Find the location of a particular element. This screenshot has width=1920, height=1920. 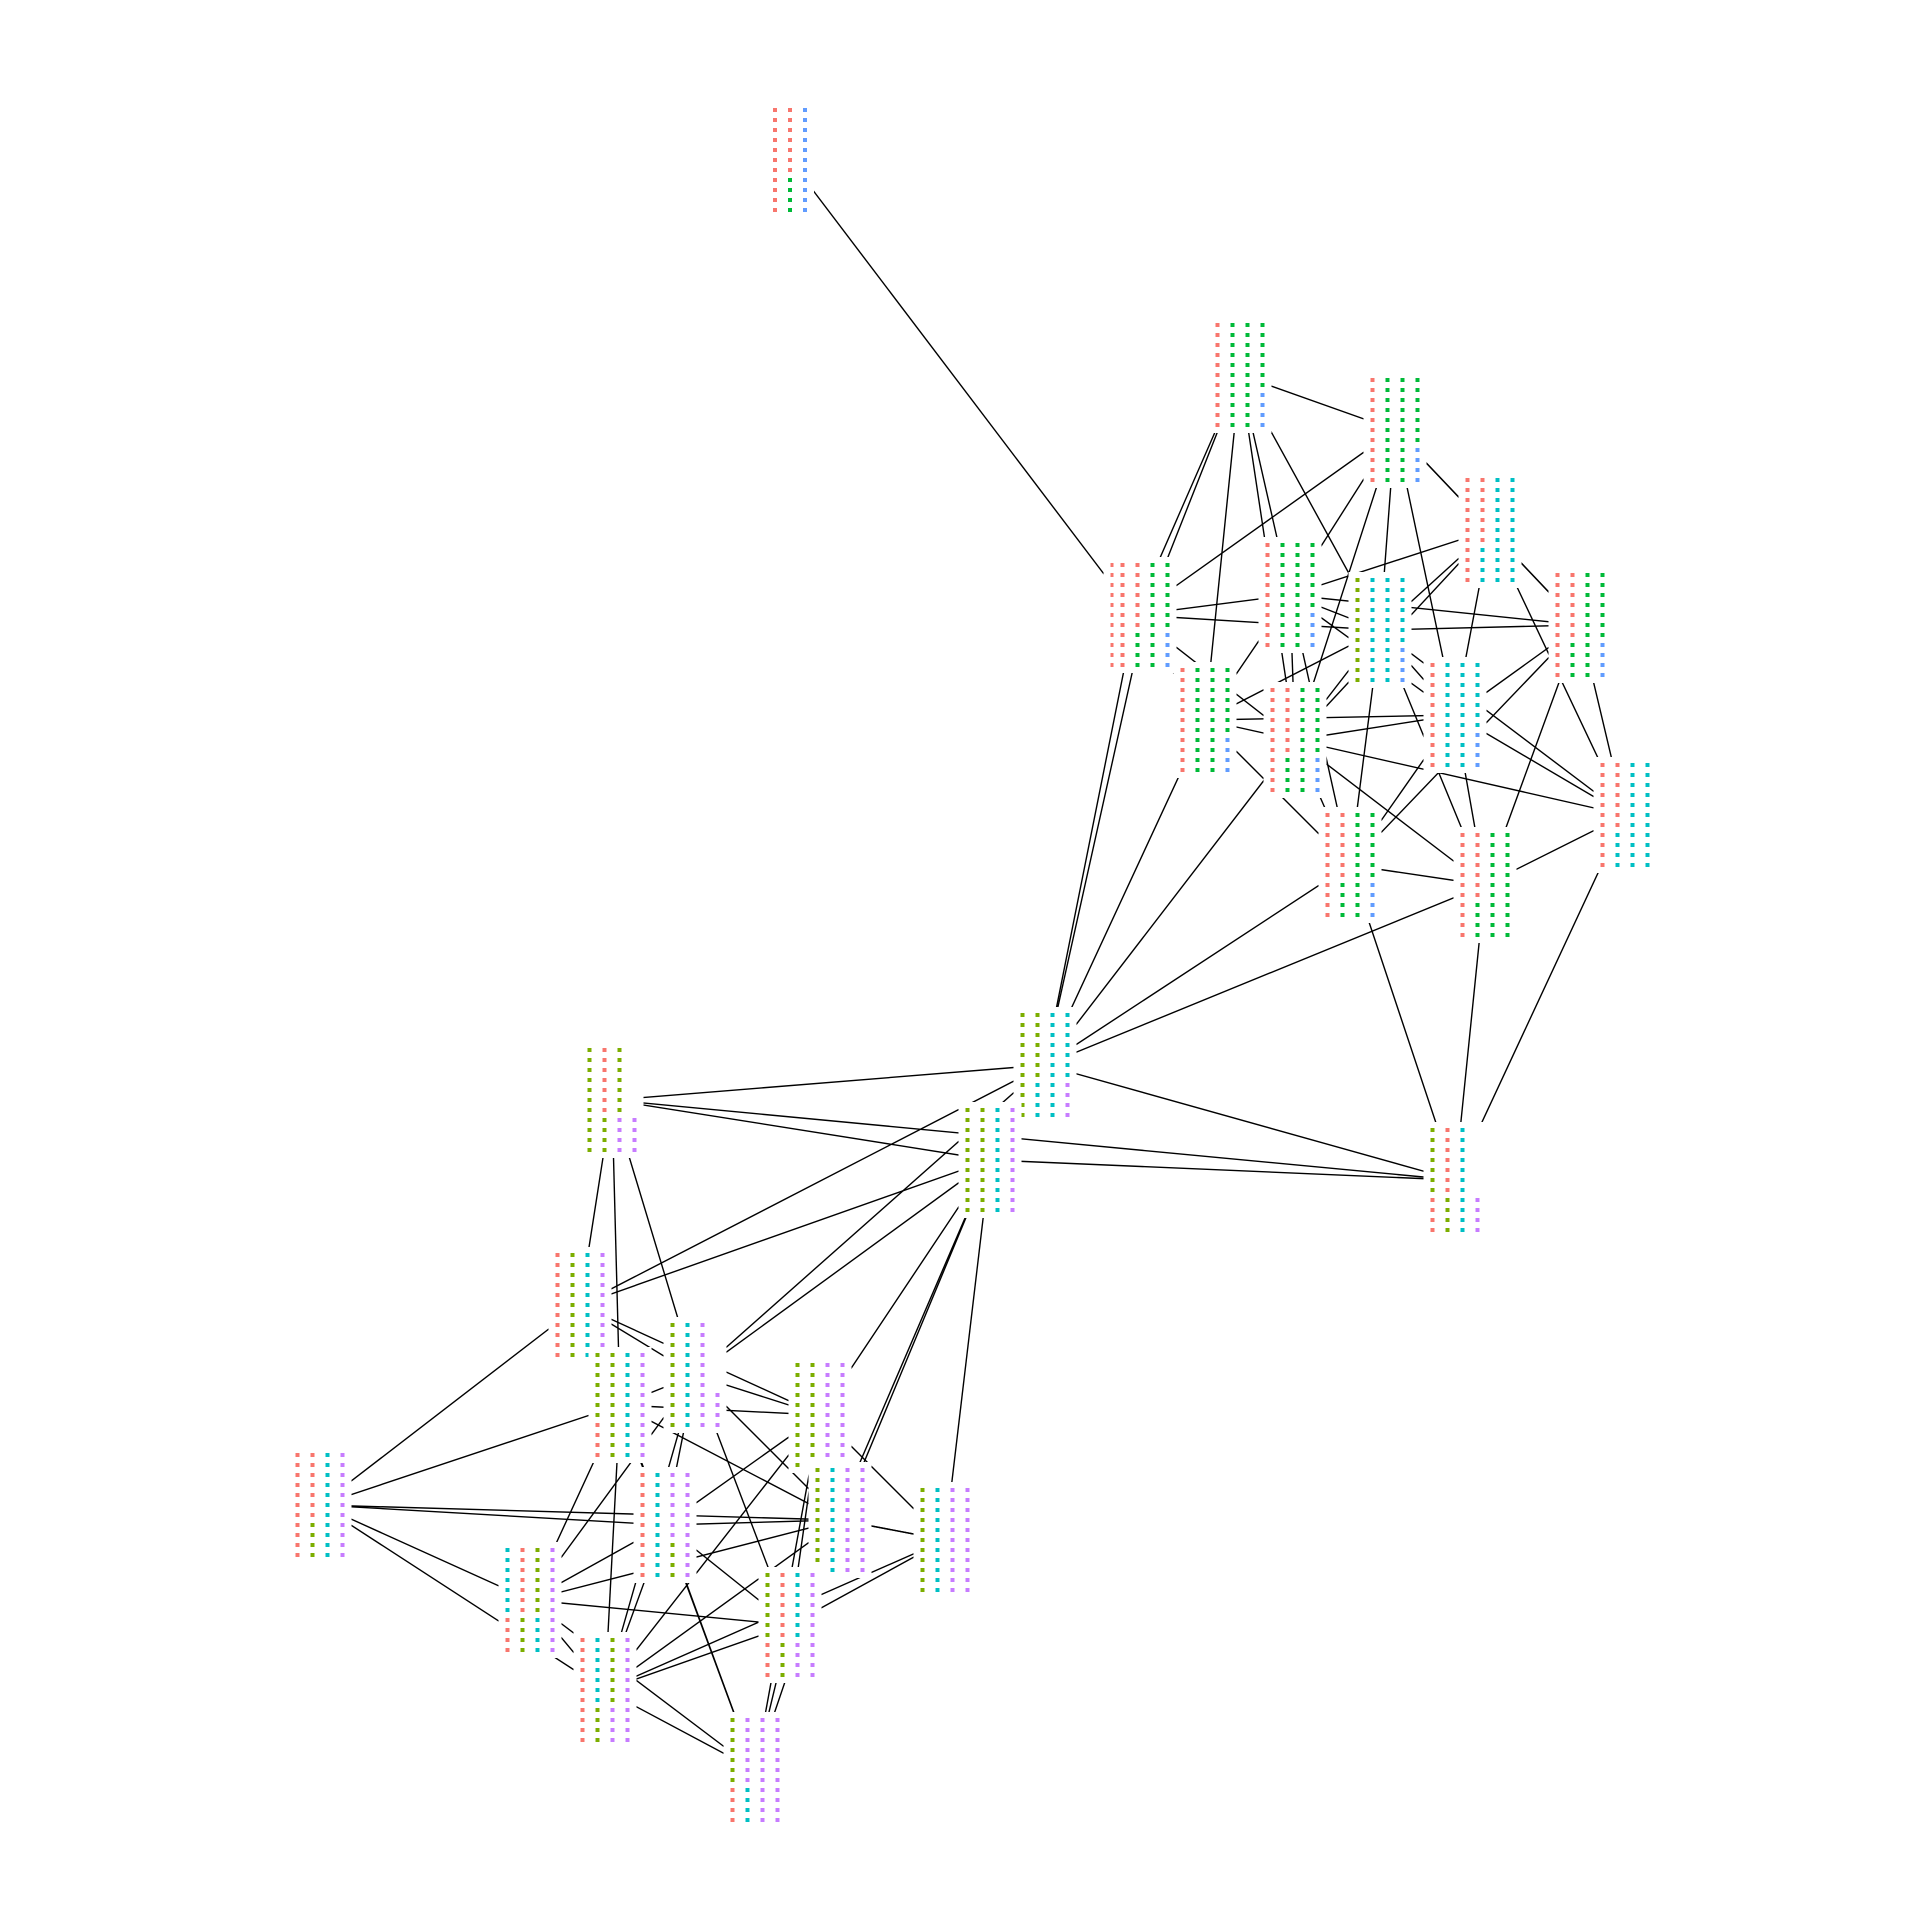

node-glyph-n10 is located at coordinates (1455, 715).